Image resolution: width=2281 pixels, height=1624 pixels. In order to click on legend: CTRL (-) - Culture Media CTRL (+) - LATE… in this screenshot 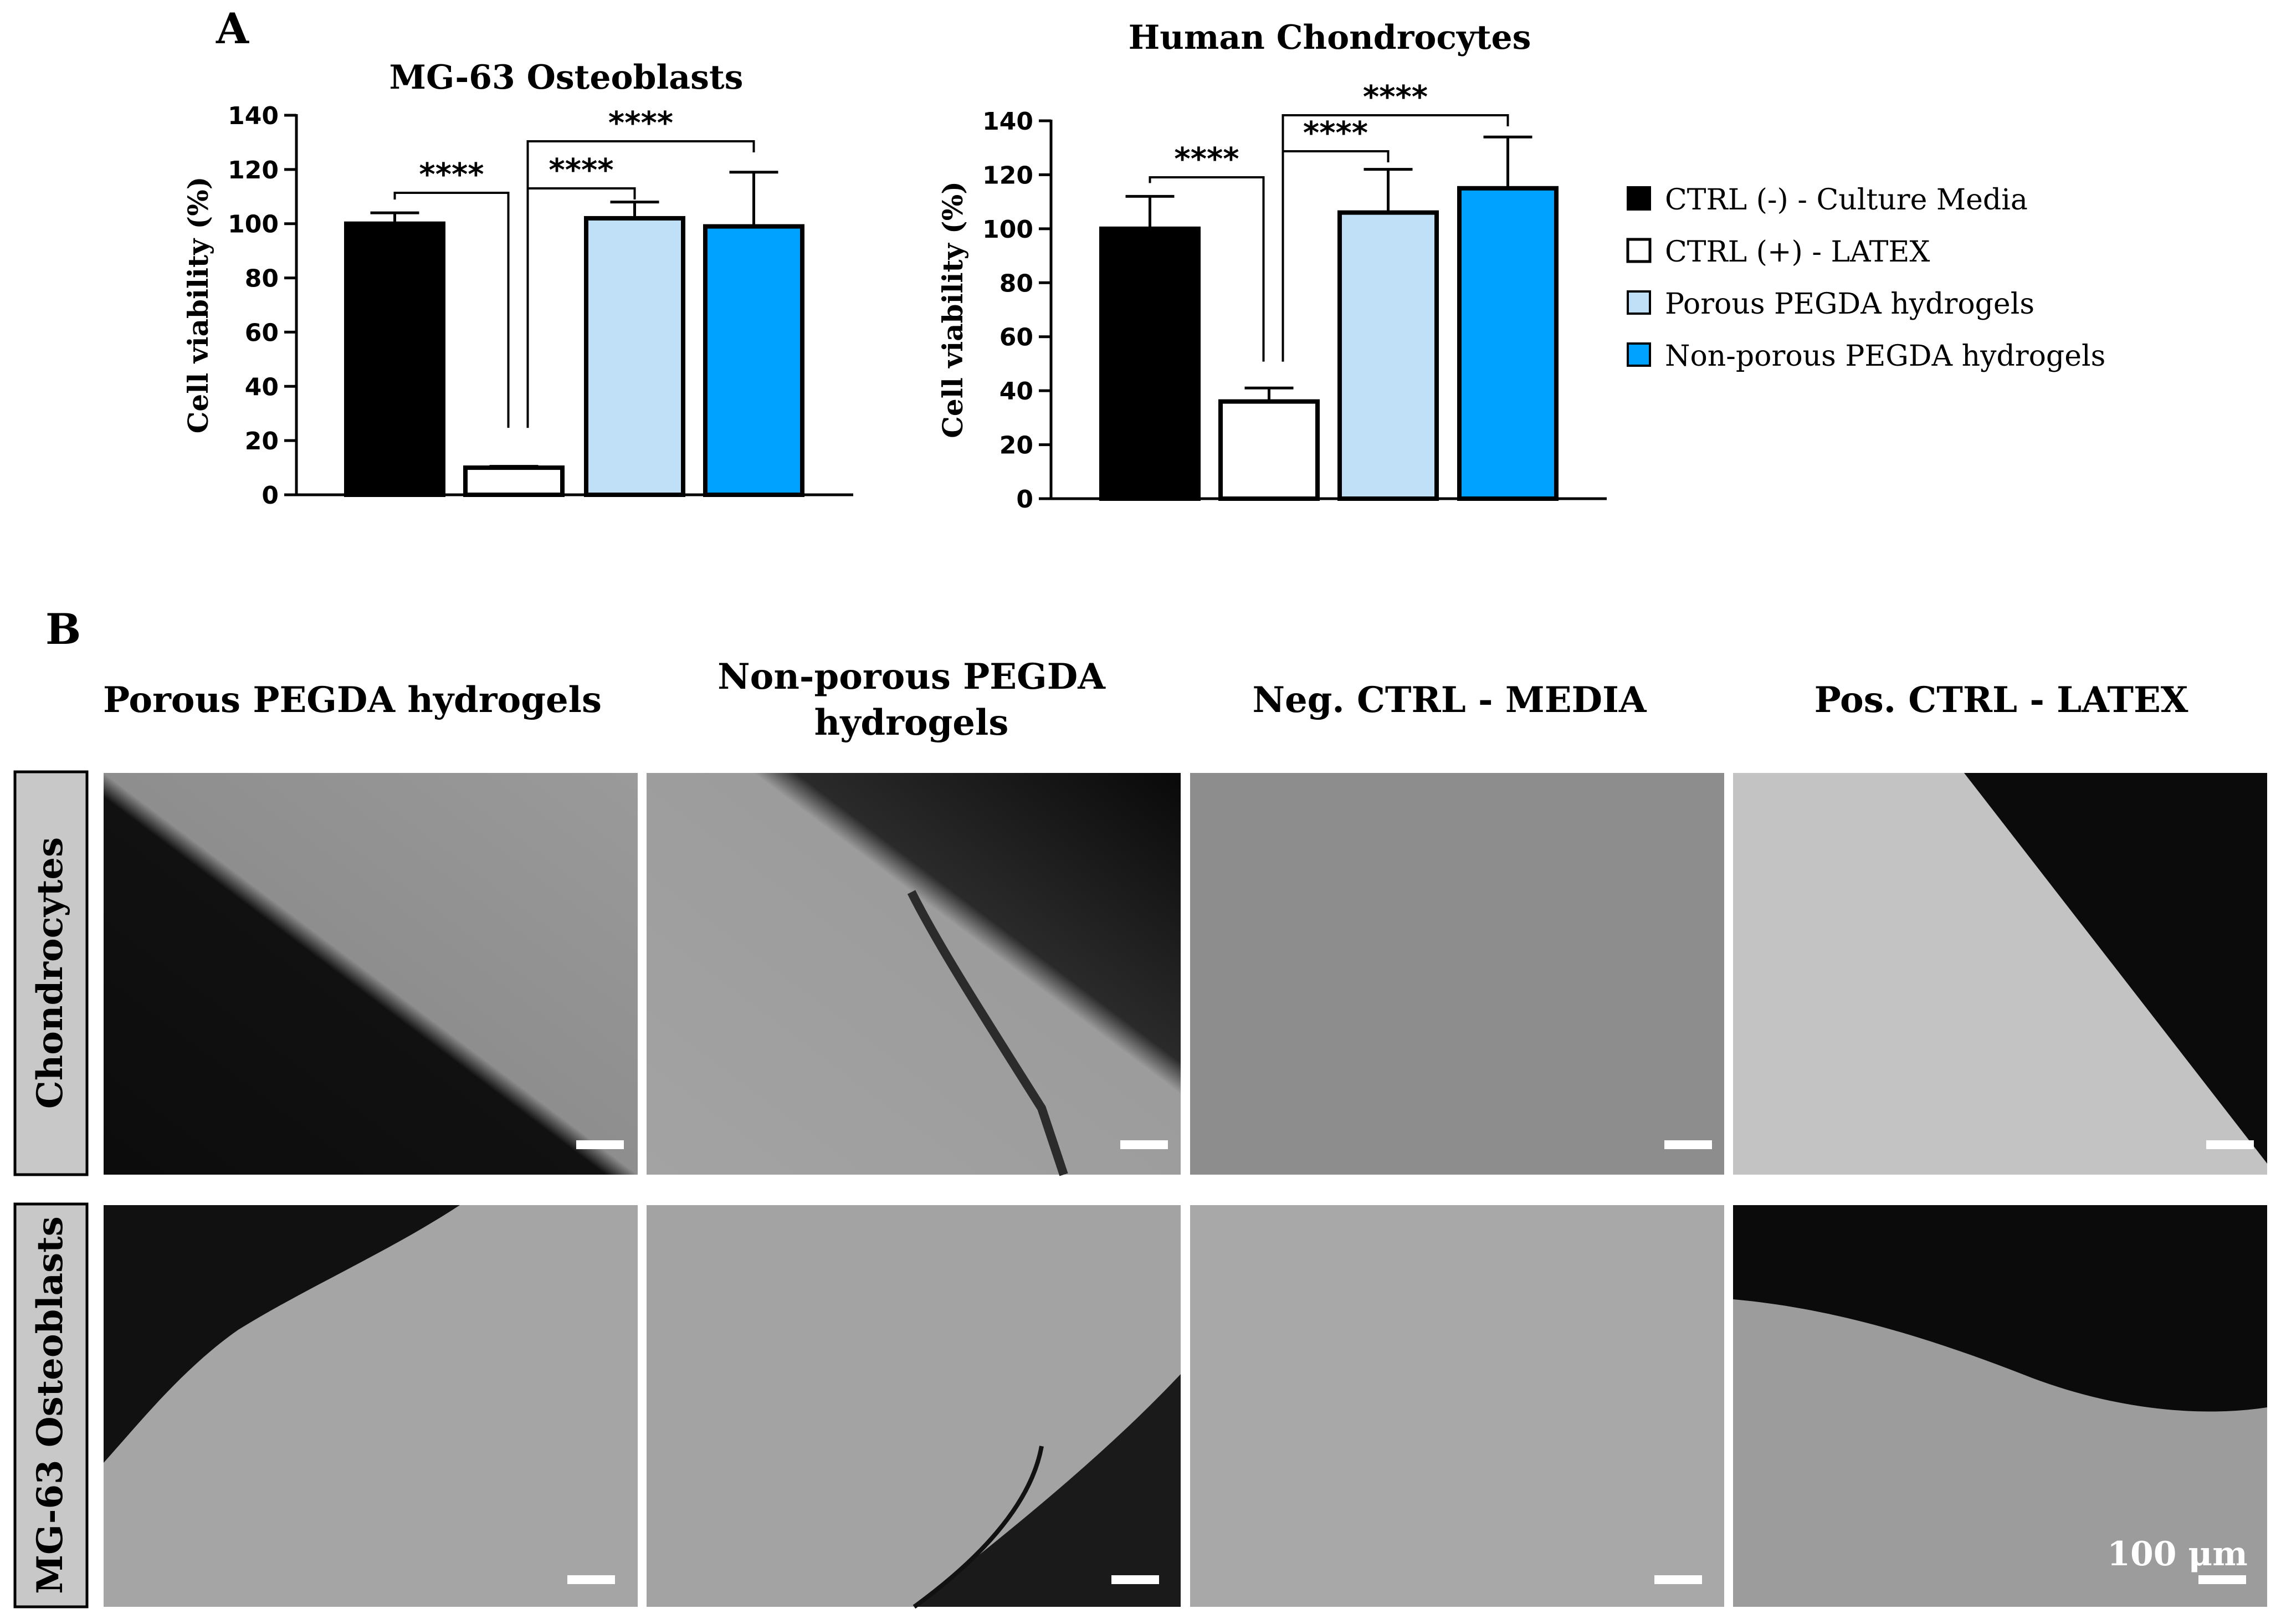, I will do `click(1865, 278)`.